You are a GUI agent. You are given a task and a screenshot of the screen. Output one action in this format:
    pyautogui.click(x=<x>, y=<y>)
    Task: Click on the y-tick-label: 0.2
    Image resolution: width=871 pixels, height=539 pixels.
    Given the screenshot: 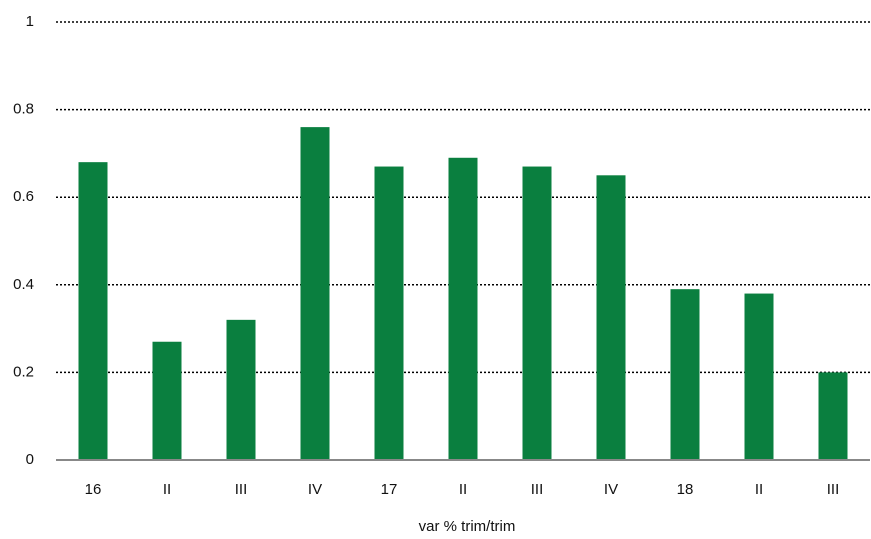 What is the action you would take?
    pyautogui.click(x=23, y=371)
    